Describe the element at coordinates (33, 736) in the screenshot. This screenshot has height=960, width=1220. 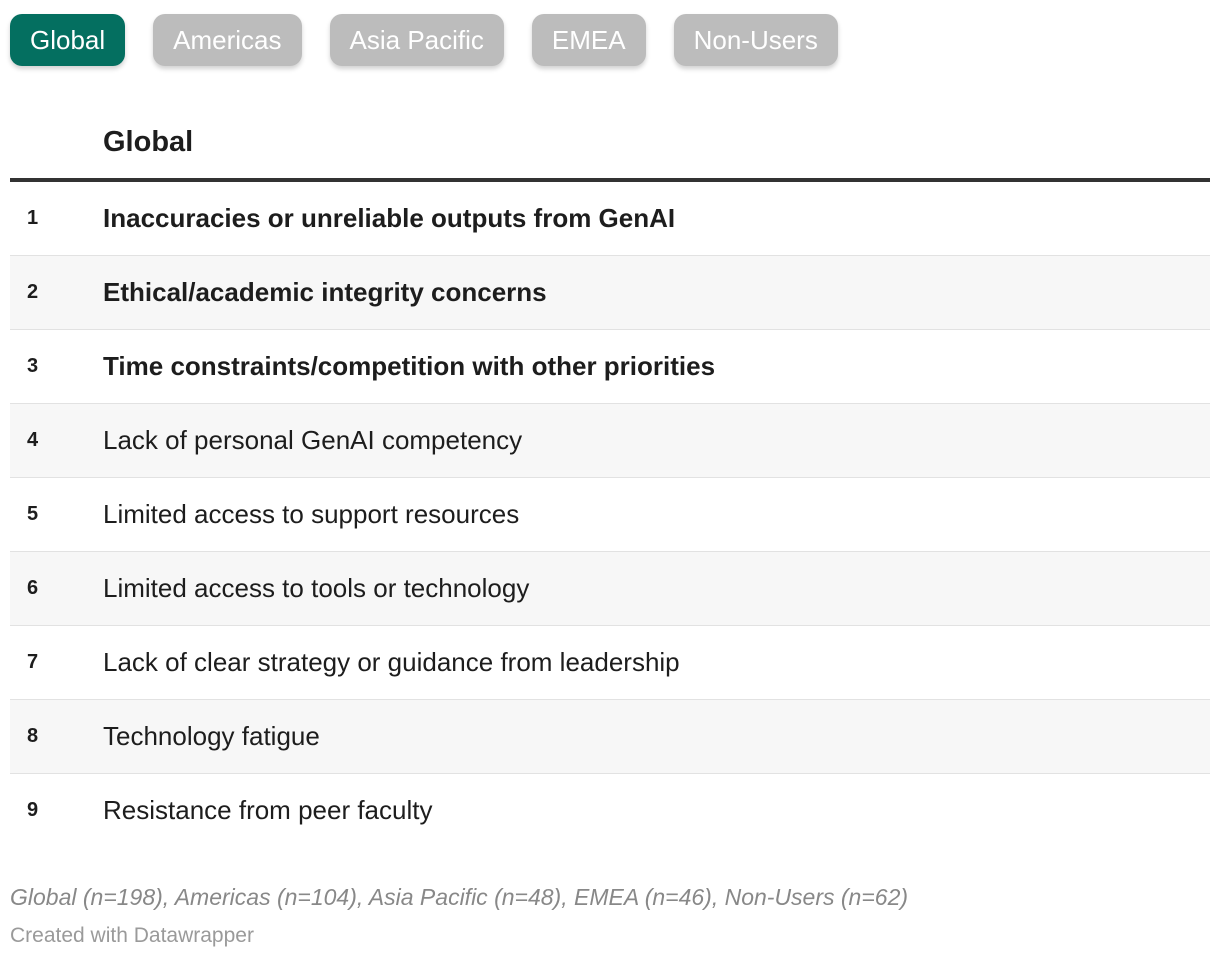
I see `row-rank: 8` at that location.